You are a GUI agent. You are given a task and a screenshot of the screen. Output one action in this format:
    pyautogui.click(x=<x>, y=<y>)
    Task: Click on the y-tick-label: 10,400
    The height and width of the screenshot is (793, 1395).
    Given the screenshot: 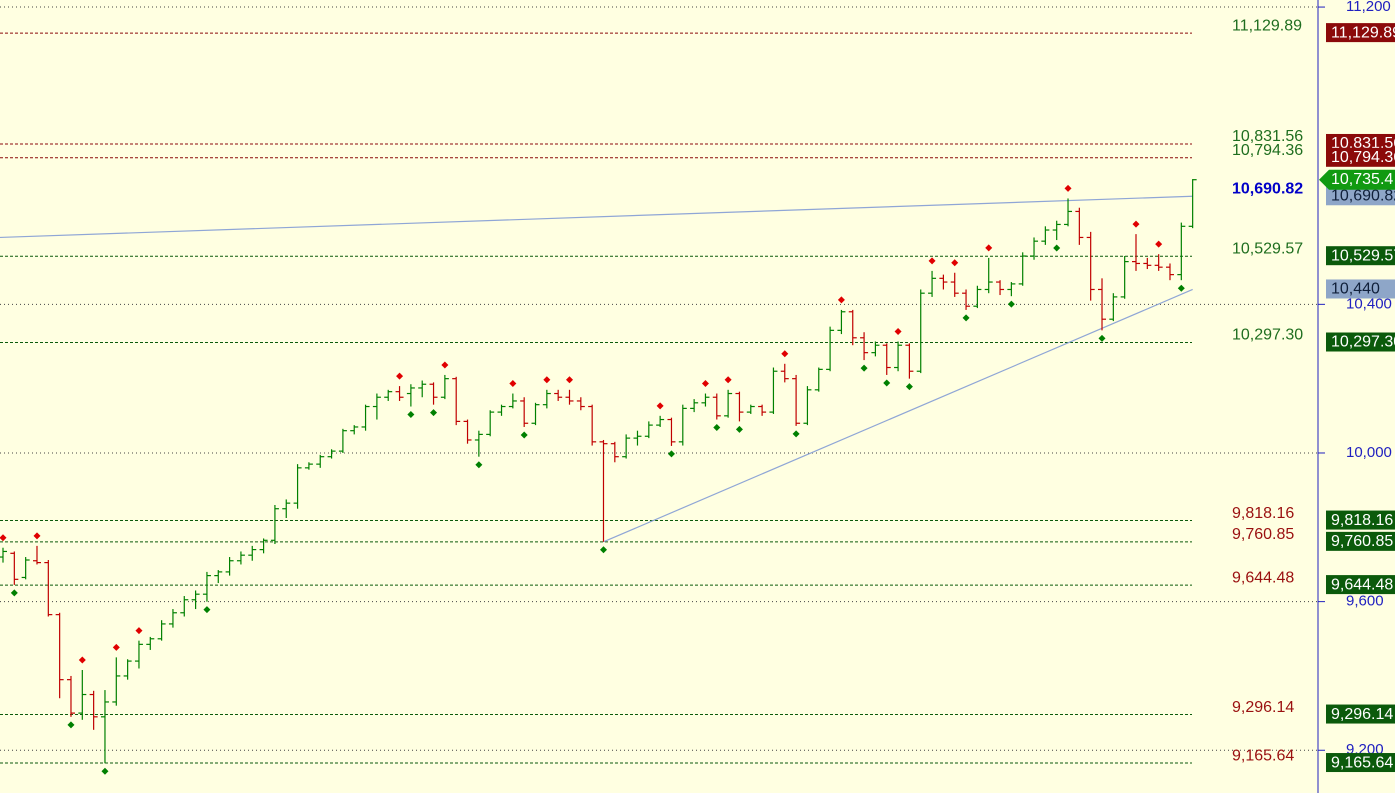 What is the action you would take?
    pyautogui.click(x=1369, y=303)
    